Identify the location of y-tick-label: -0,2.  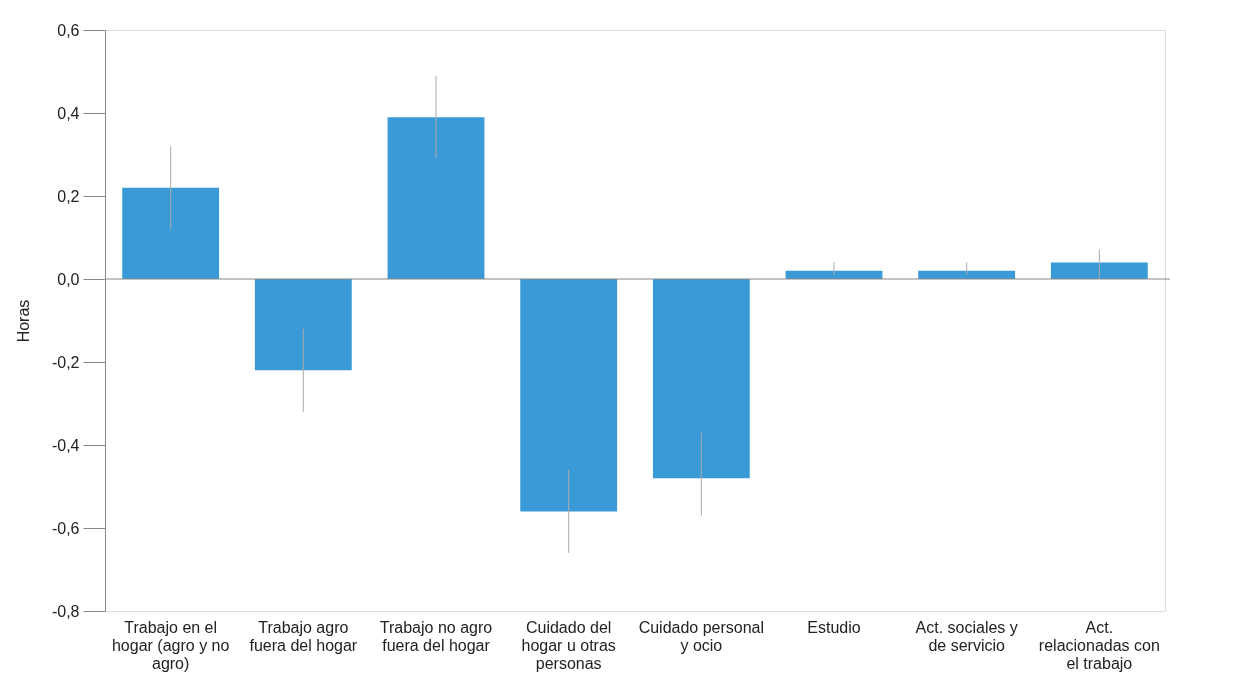
(65, 362).